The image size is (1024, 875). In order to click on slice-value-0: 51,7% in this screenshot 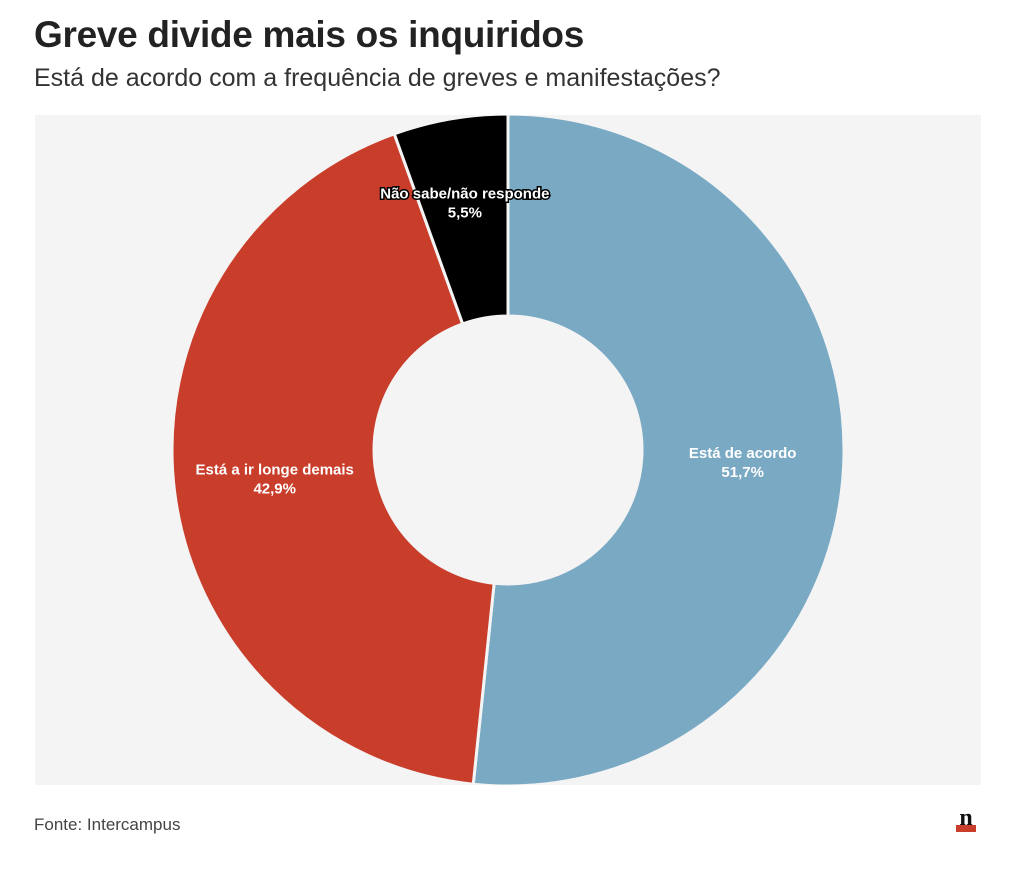, I will do `click(742, 472)`.